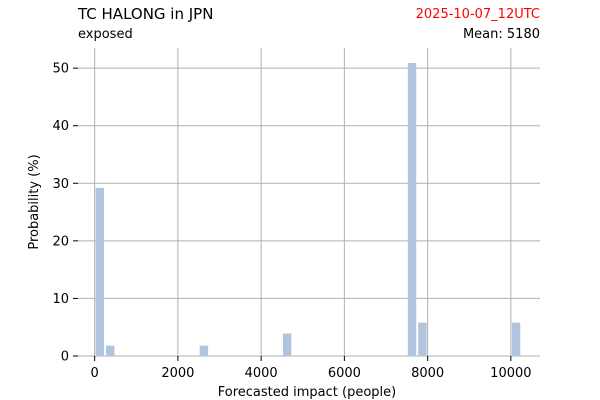 Image resolution: width=600 pixels, height=400 pixels. I want to click on y-axis-label: Probability (%), so click(34, 201).